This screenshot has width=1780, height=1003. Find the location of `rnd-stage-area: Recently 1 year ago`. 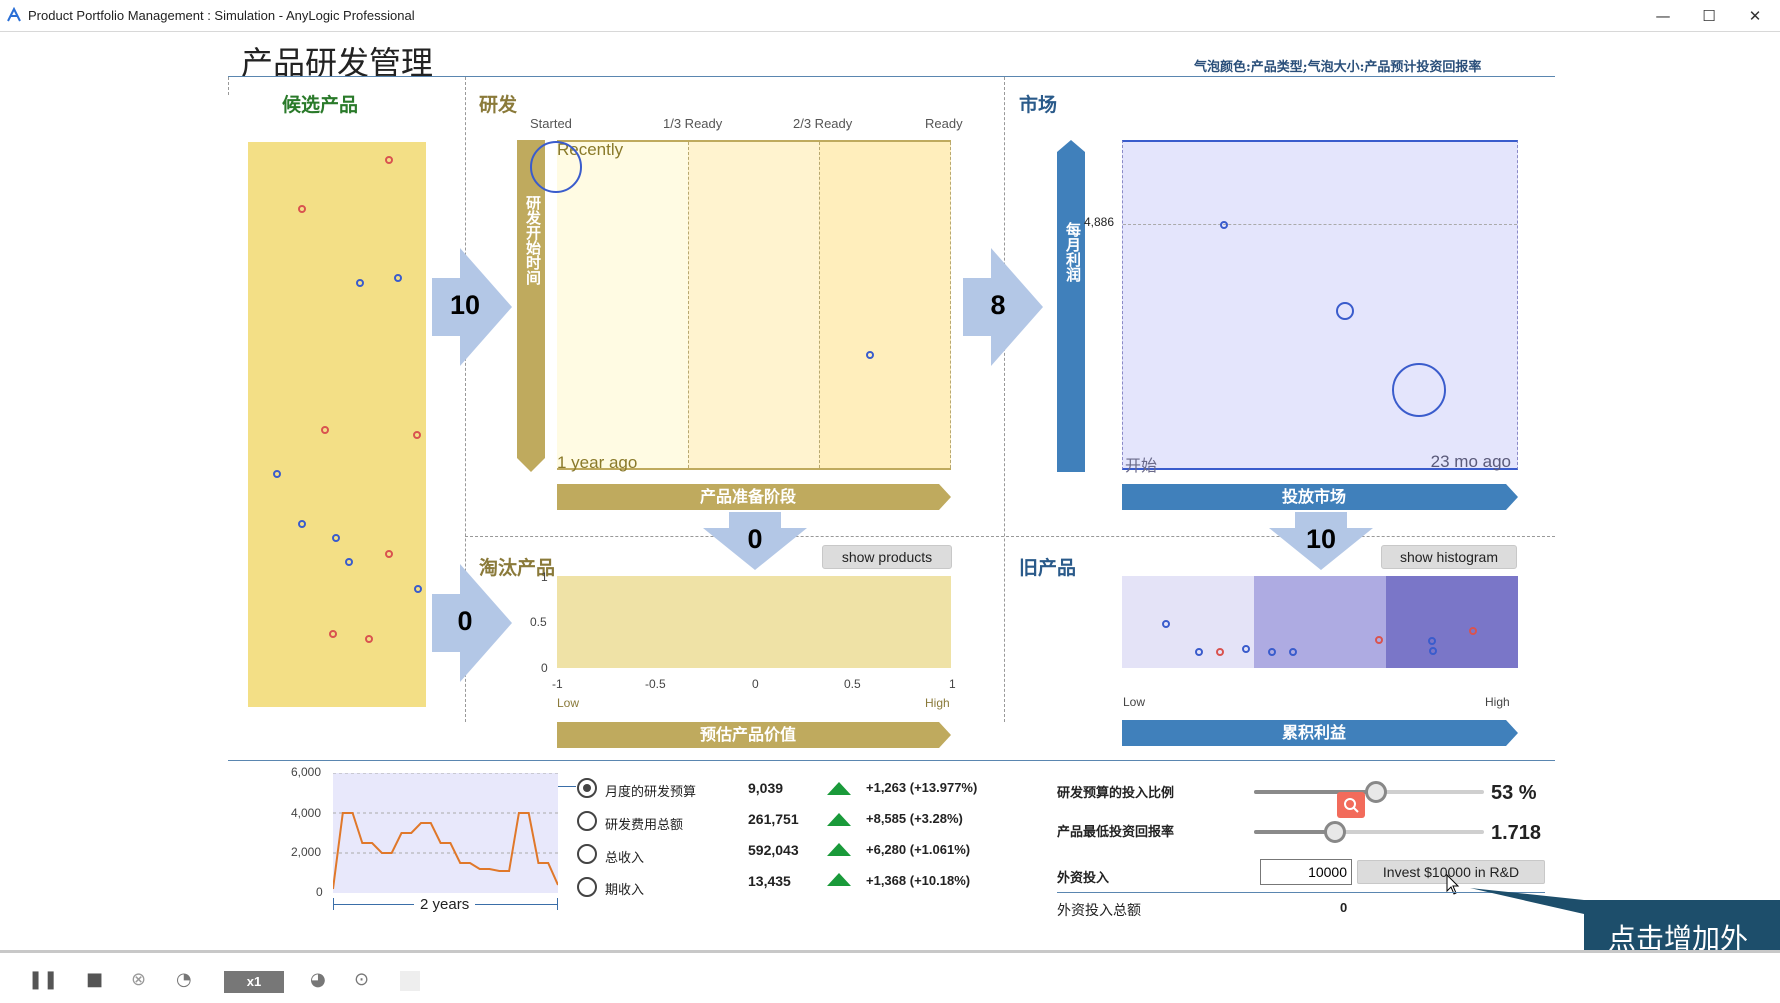

rnd-stage-area: Recently 1 year ago is located at coordinates (754, 306).